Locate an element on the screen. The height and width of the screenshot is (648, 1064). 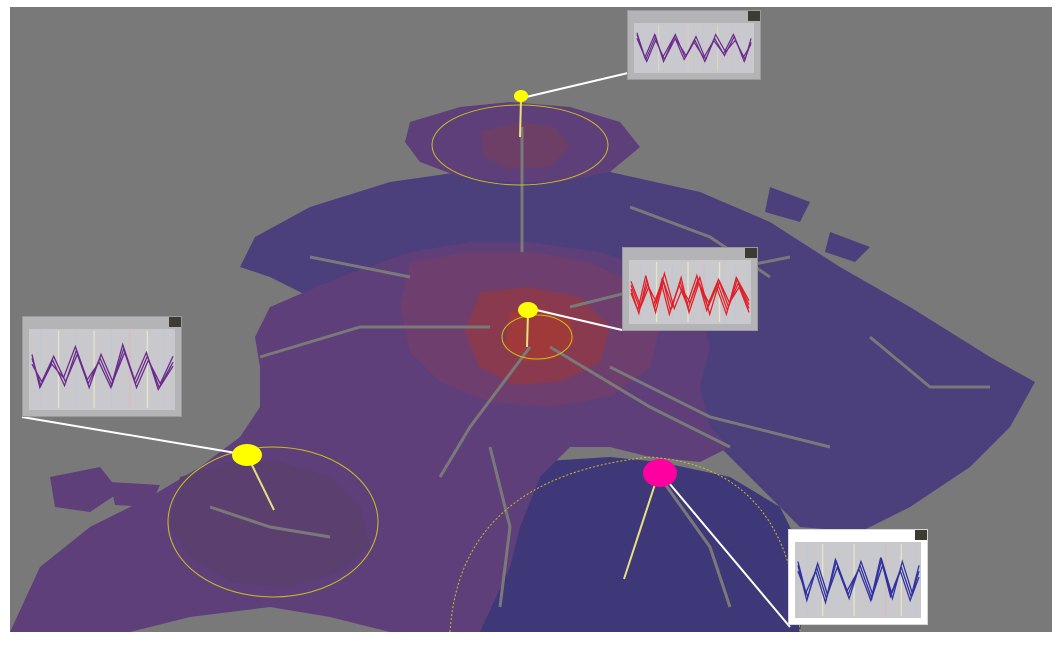
north-callout is located at coordinates (694, 45).